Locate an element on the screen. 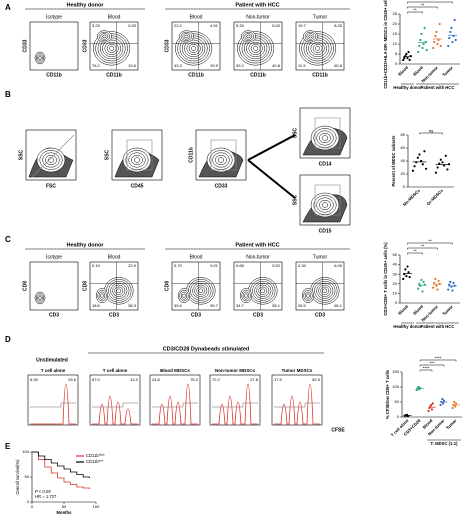  quadrant-value: 60.6 is located at coordinates (338, 65).